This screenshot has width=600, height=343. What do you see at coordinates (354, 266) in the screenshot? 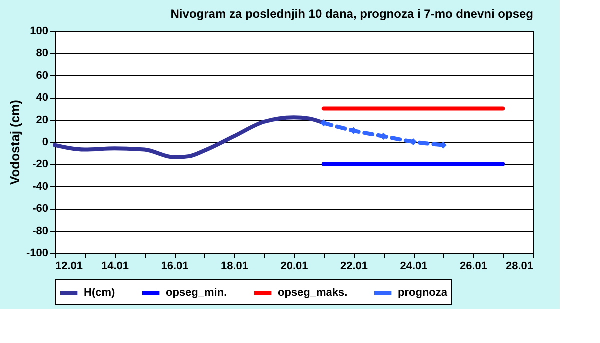
I see `x-tick-label: 22.01` at bounding box center [354, 266].